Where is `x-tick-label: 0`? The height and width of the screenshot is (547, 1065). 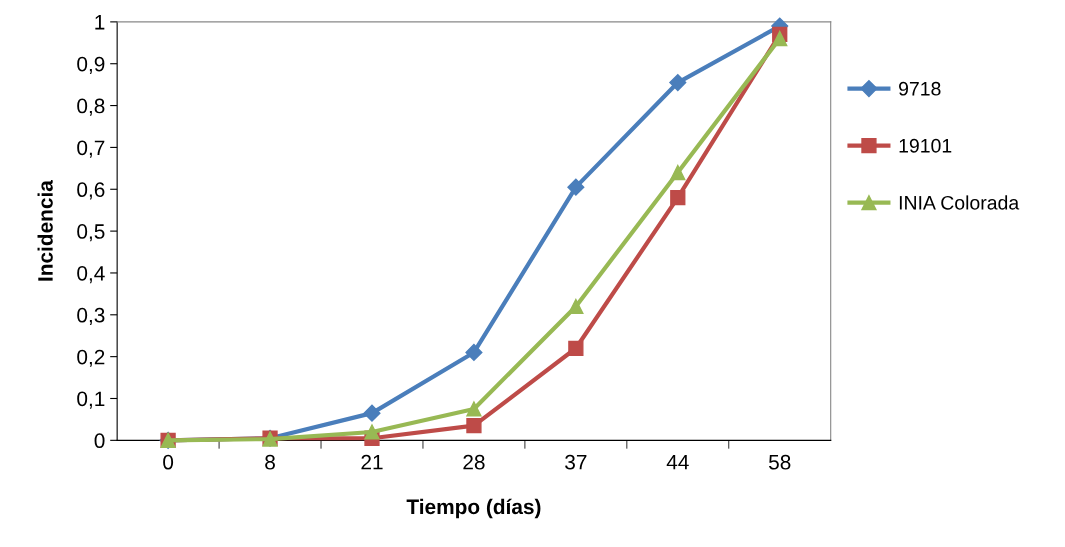
x-tick-label: 0 is located at coordinates (168, 462).